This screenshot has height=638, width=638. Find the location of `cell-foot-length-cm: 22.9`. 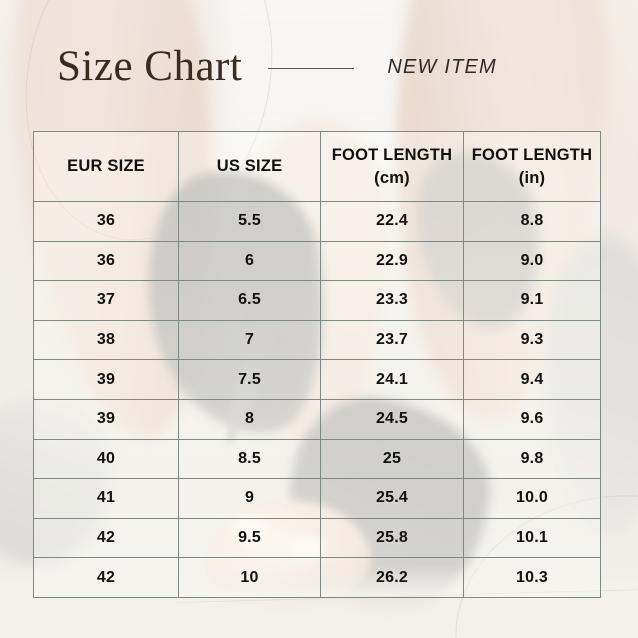

cell-foot-length-cm: 22.9 is located at coordinates (392, 261).